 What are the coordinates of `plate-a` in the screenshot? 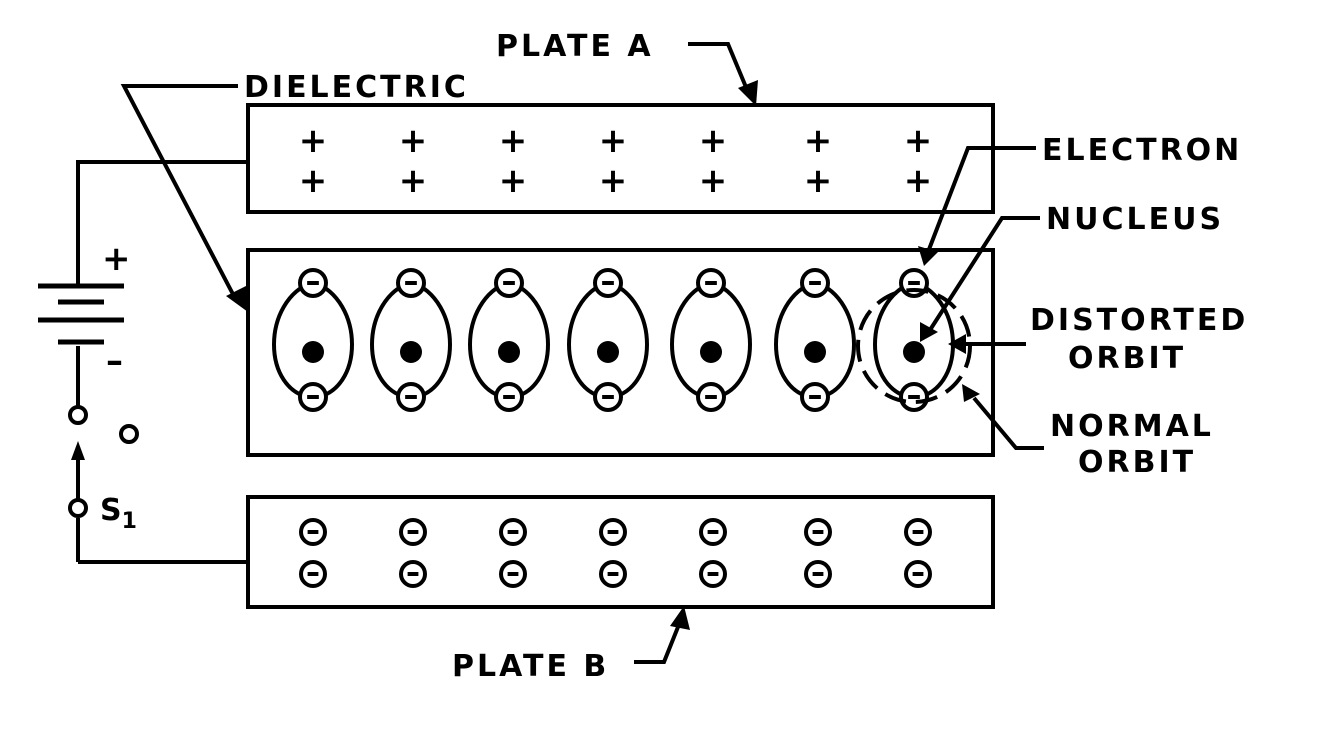 It's located at (620, 158).